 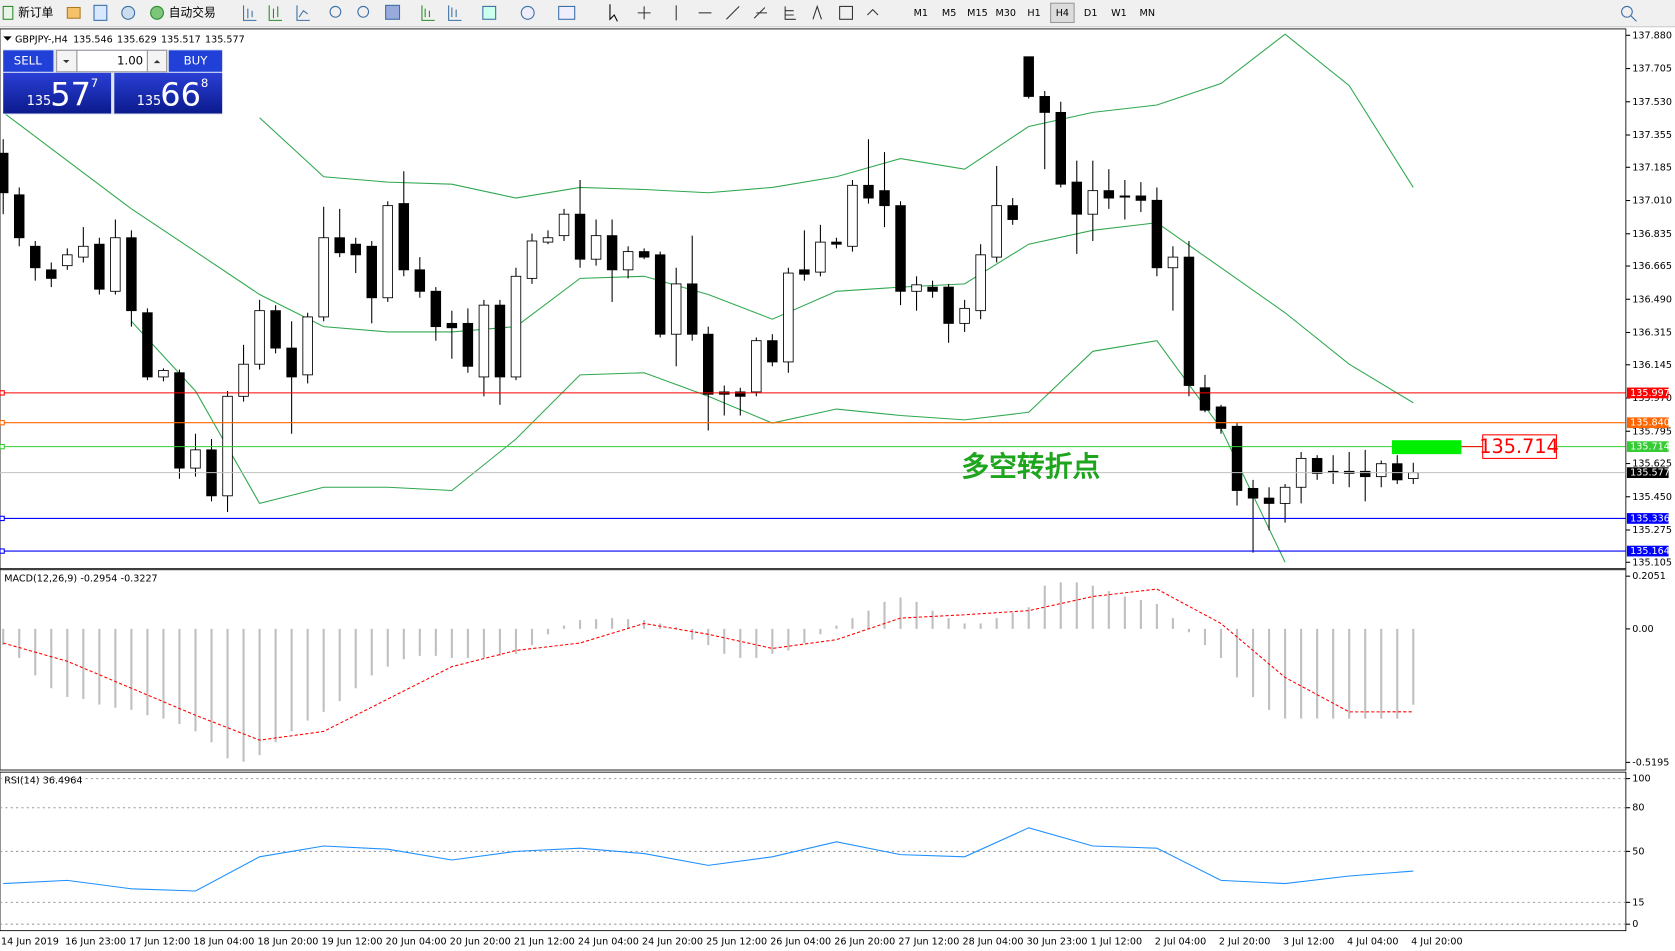 What do you see at coordinates (1147, 13) in the screenshot?
I see `timeframe-button: MN` at bounding box center [1147, 13].